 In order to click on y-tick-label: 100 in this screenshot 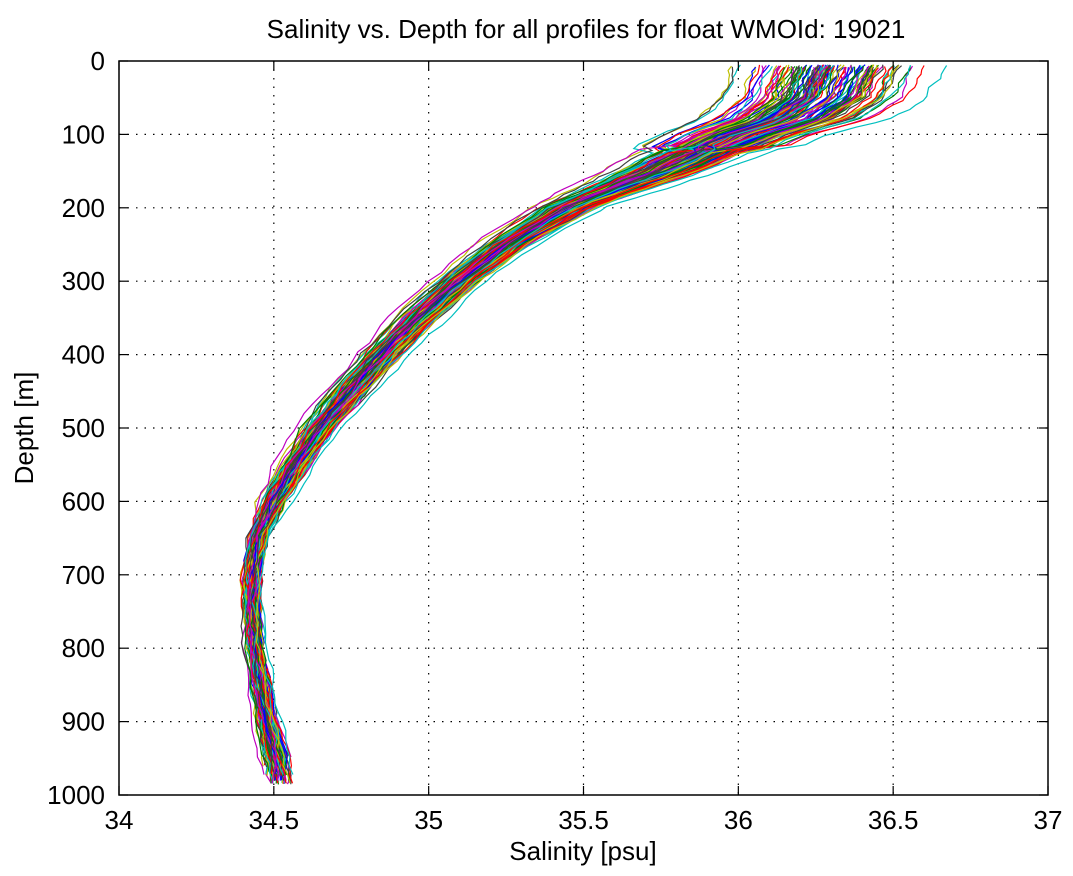, I will do `click(83, 134)`.